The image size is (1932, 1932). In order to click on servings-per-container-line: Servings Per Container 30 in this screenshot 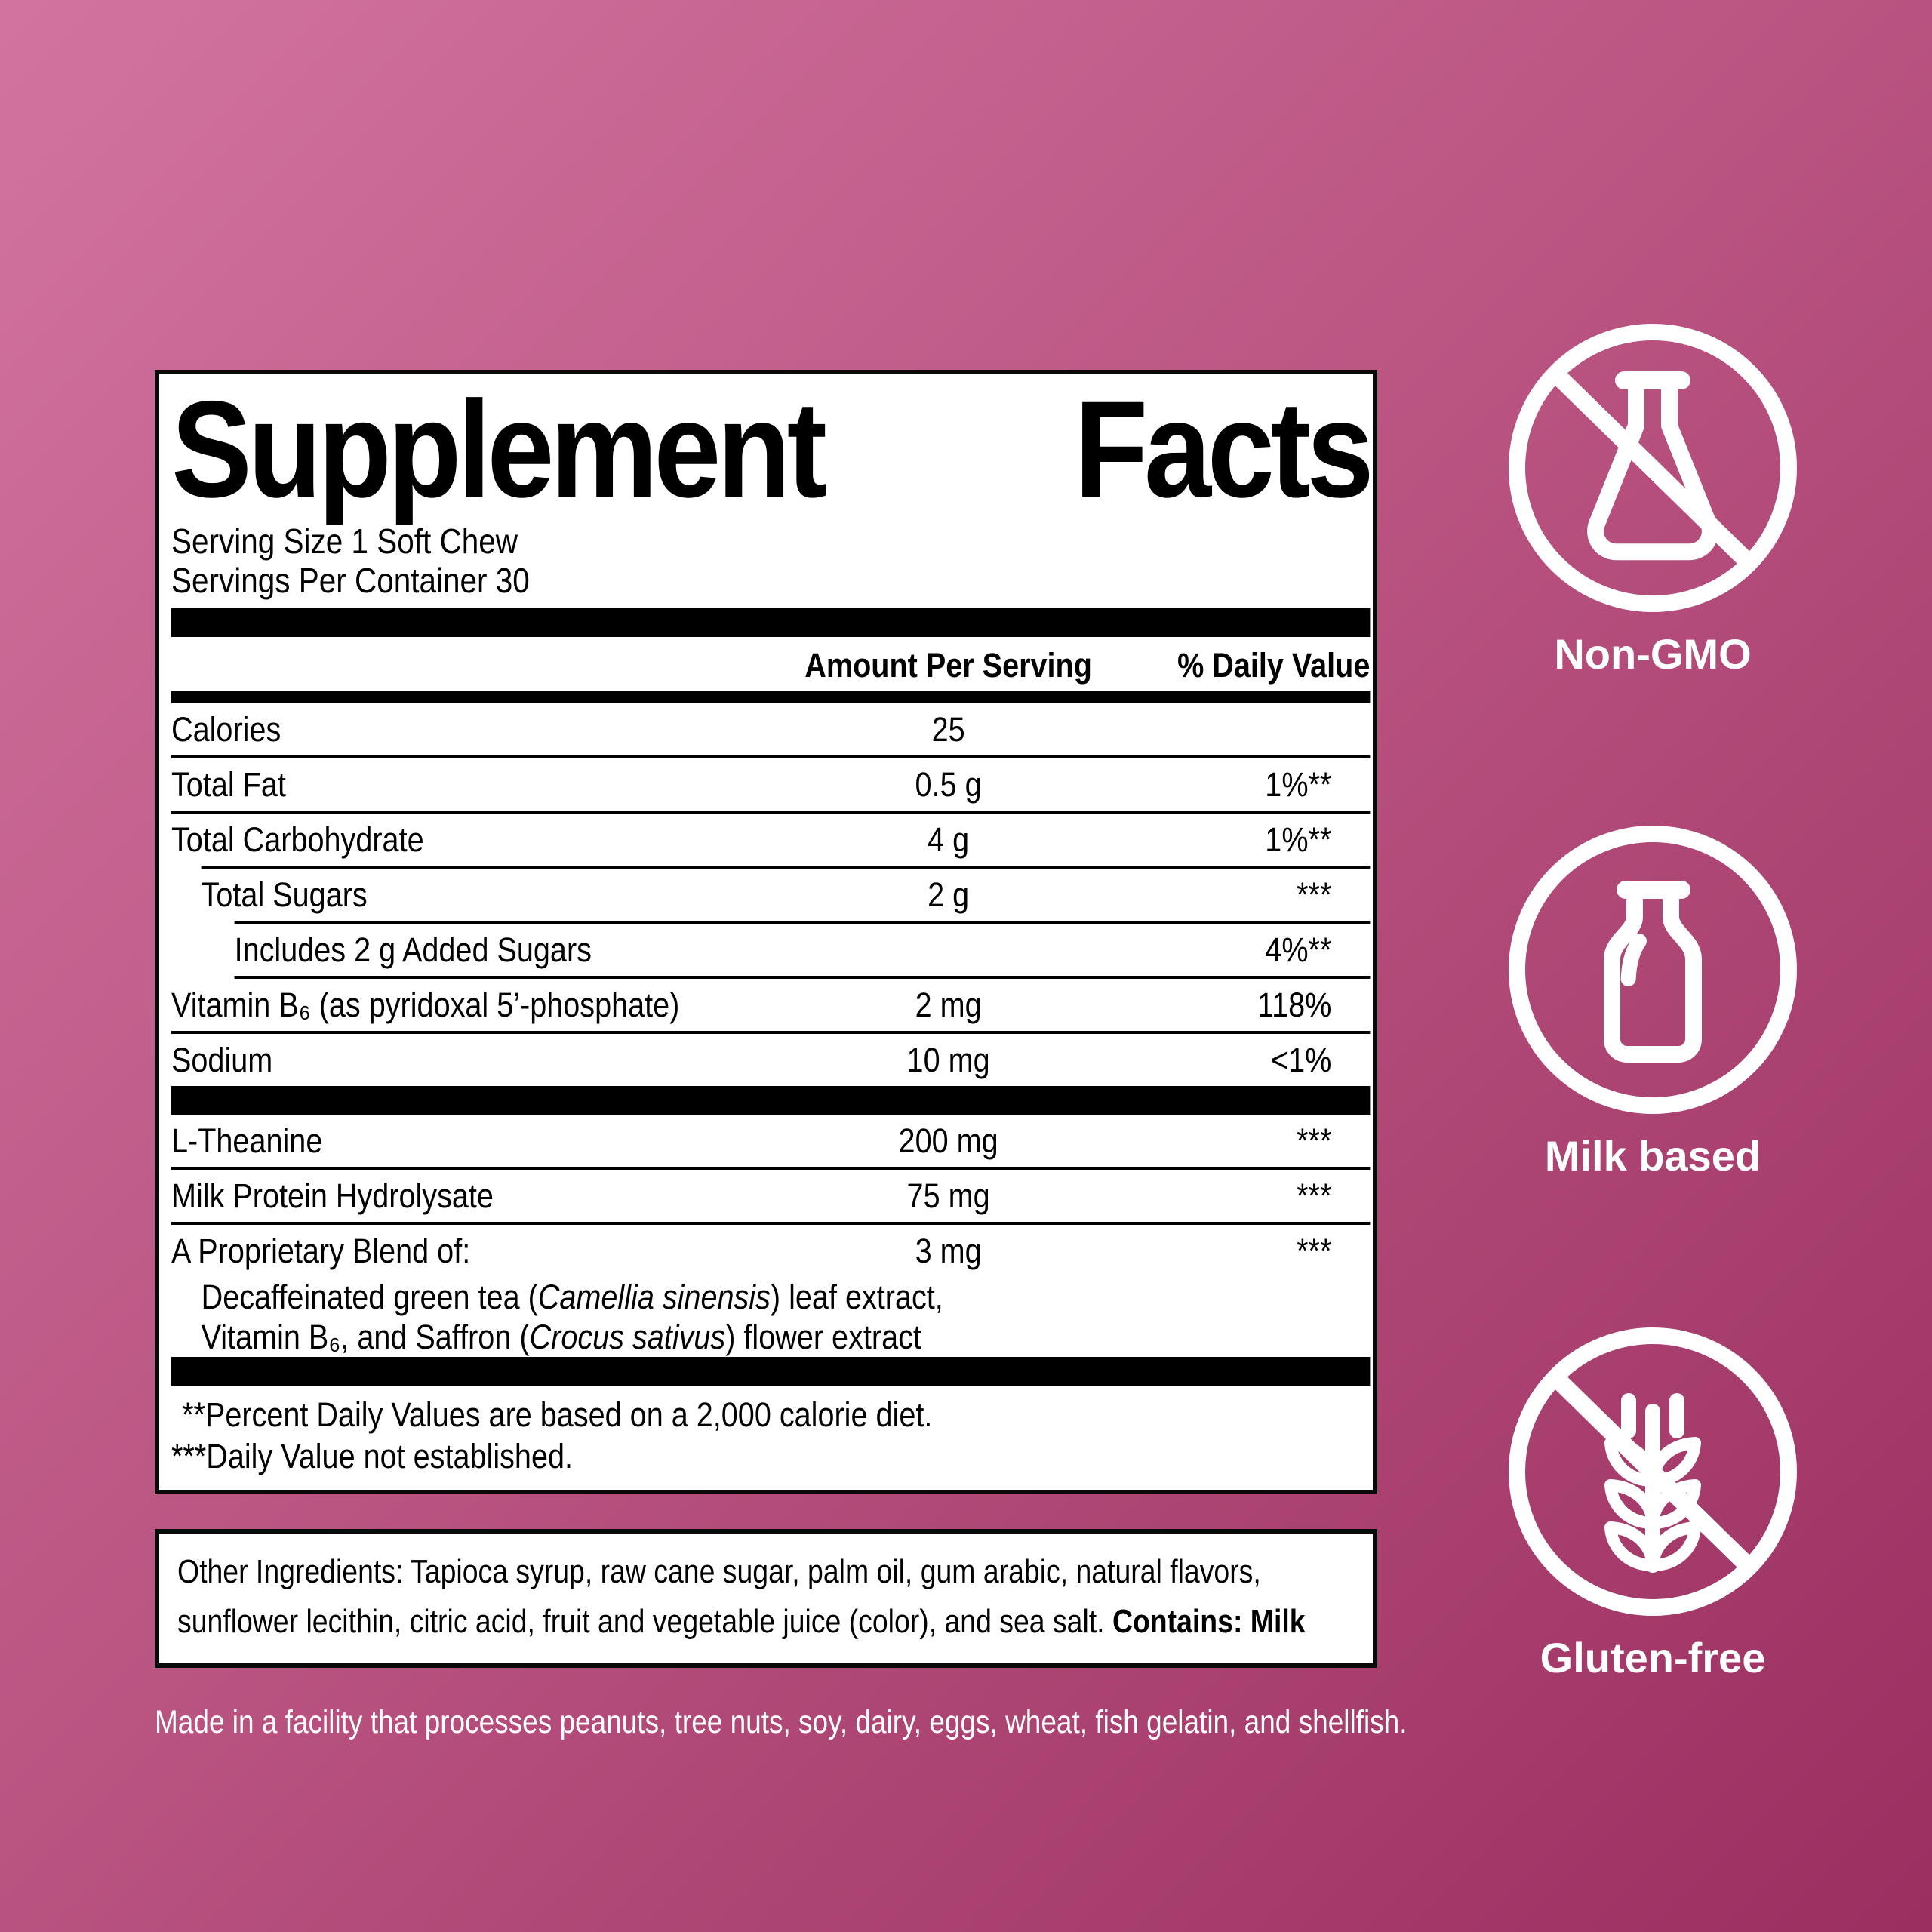, I will do `click(350, 580)`.